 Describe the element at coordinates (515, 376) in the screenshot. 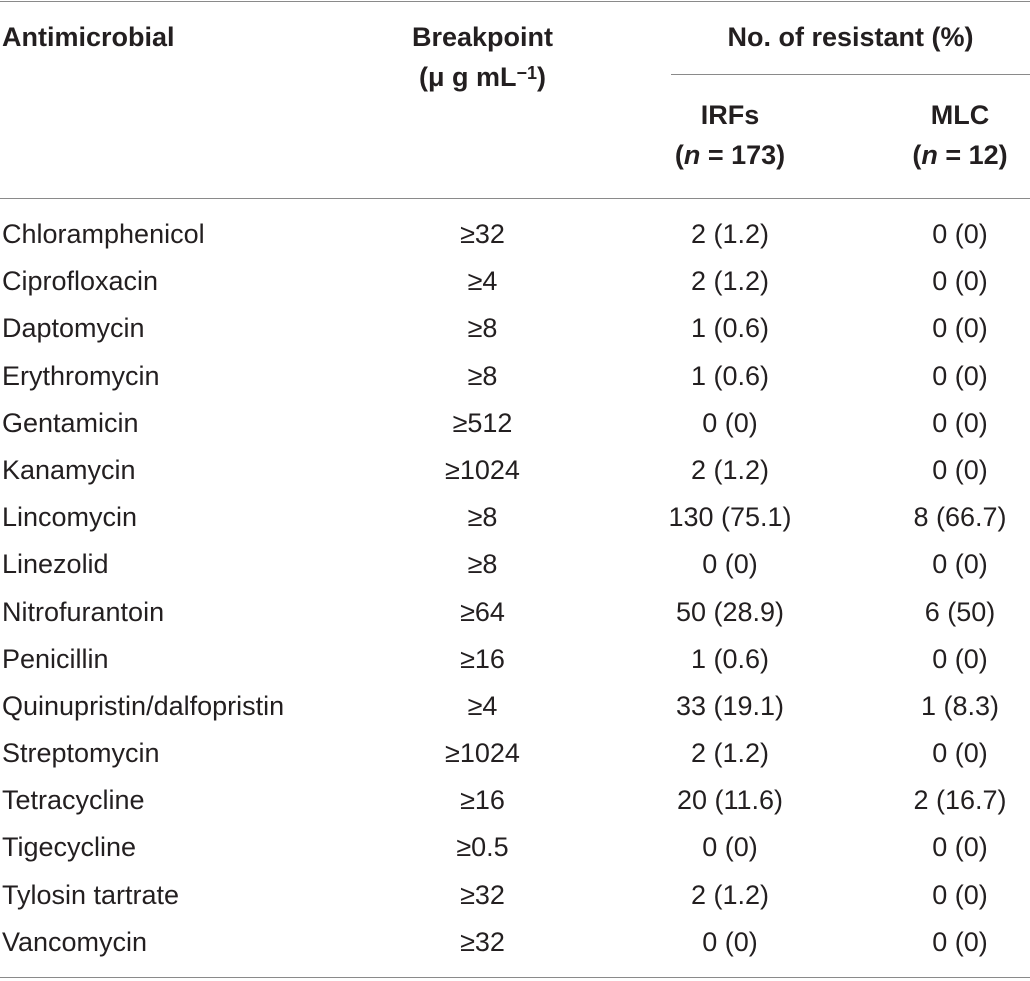

I see `table-row: Erythromycin ≥8 1 (0.6) 0 (0)` at that location.